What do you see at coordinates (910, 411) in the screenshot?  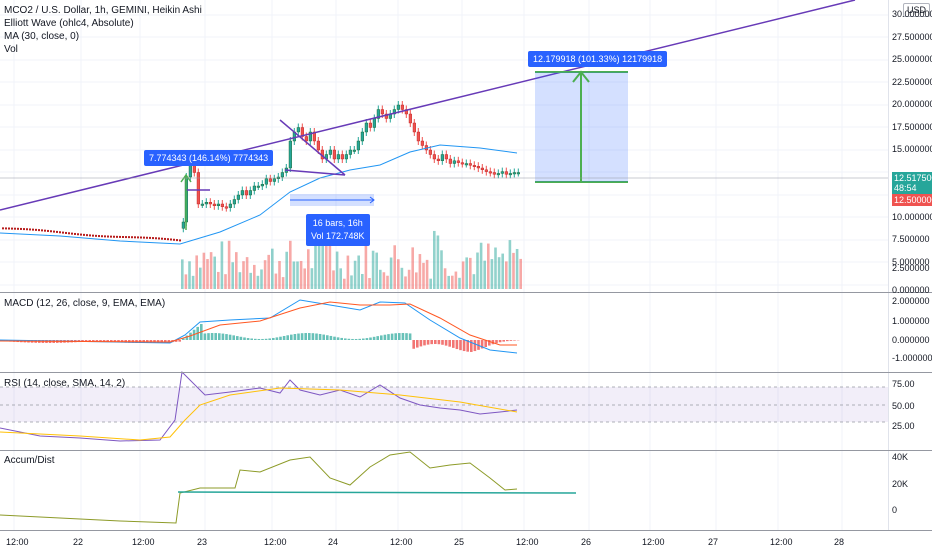 I see `rsi-axis` at bounding box center [910, 411].